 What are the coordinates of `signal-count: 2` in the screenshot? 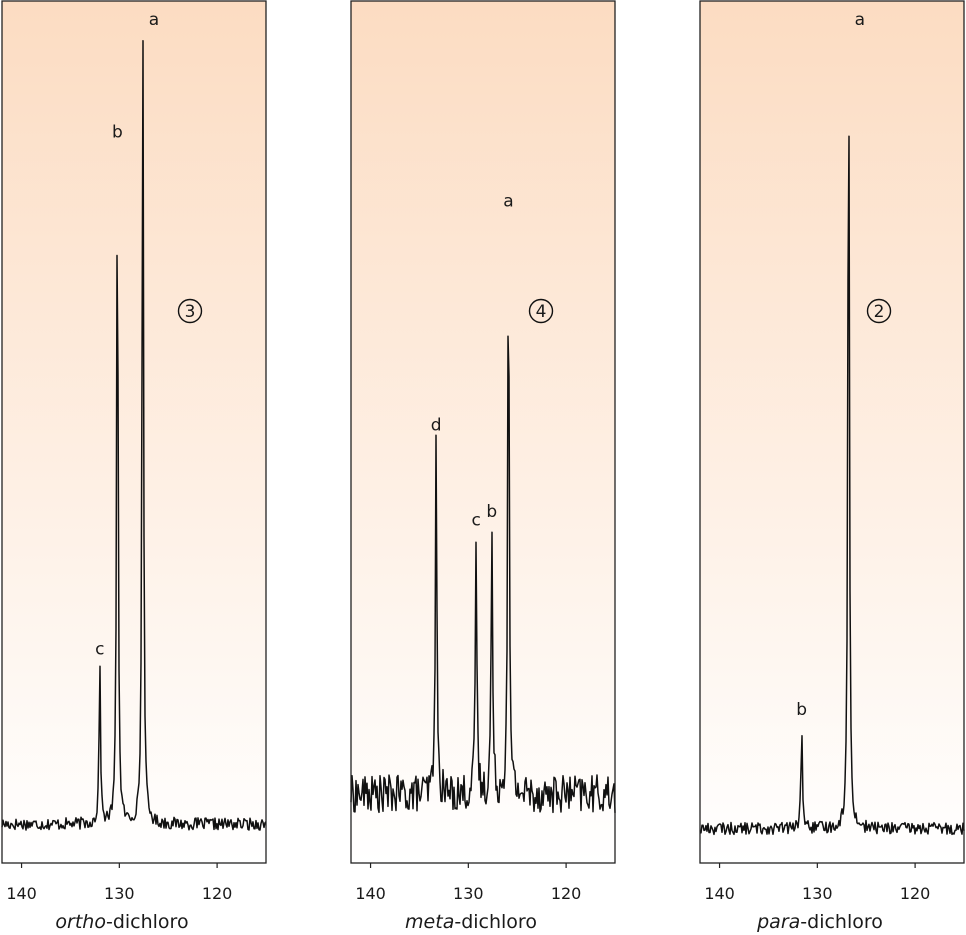 It's located at (879, 312).